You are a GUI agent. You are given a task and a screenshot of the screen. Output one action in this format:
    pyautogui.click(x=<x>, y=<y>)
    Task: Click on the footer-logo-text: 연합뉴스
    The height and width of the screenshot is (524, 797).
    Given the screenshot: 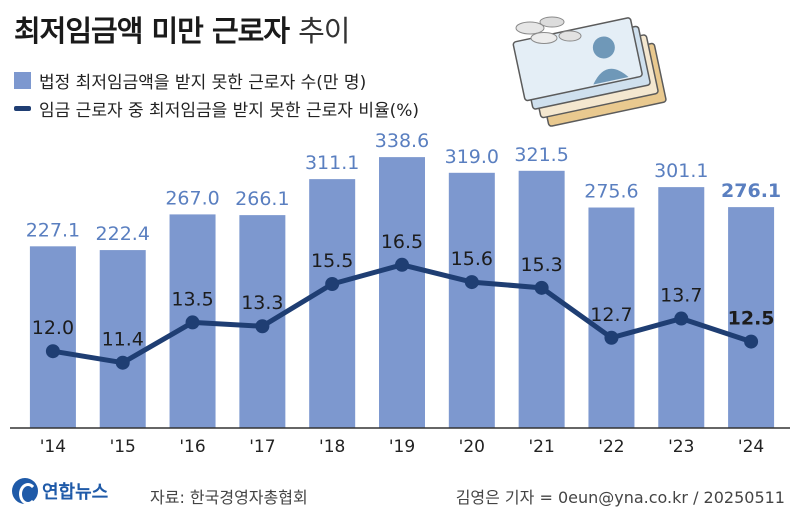 What is the action you would take?
    pyautogui.click(x=75, y=492)
    